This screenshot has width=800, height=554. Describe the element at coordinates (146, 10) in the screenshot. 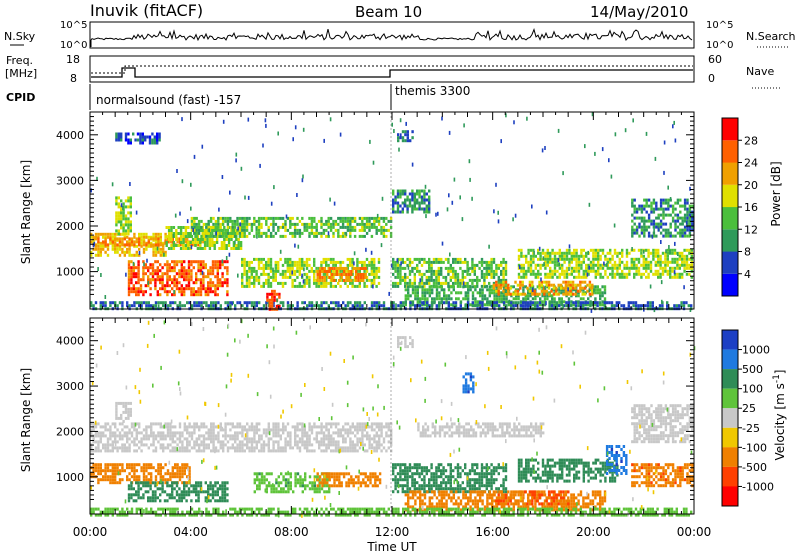

I see `station-title: Inuvik (fitACF)` at that location.